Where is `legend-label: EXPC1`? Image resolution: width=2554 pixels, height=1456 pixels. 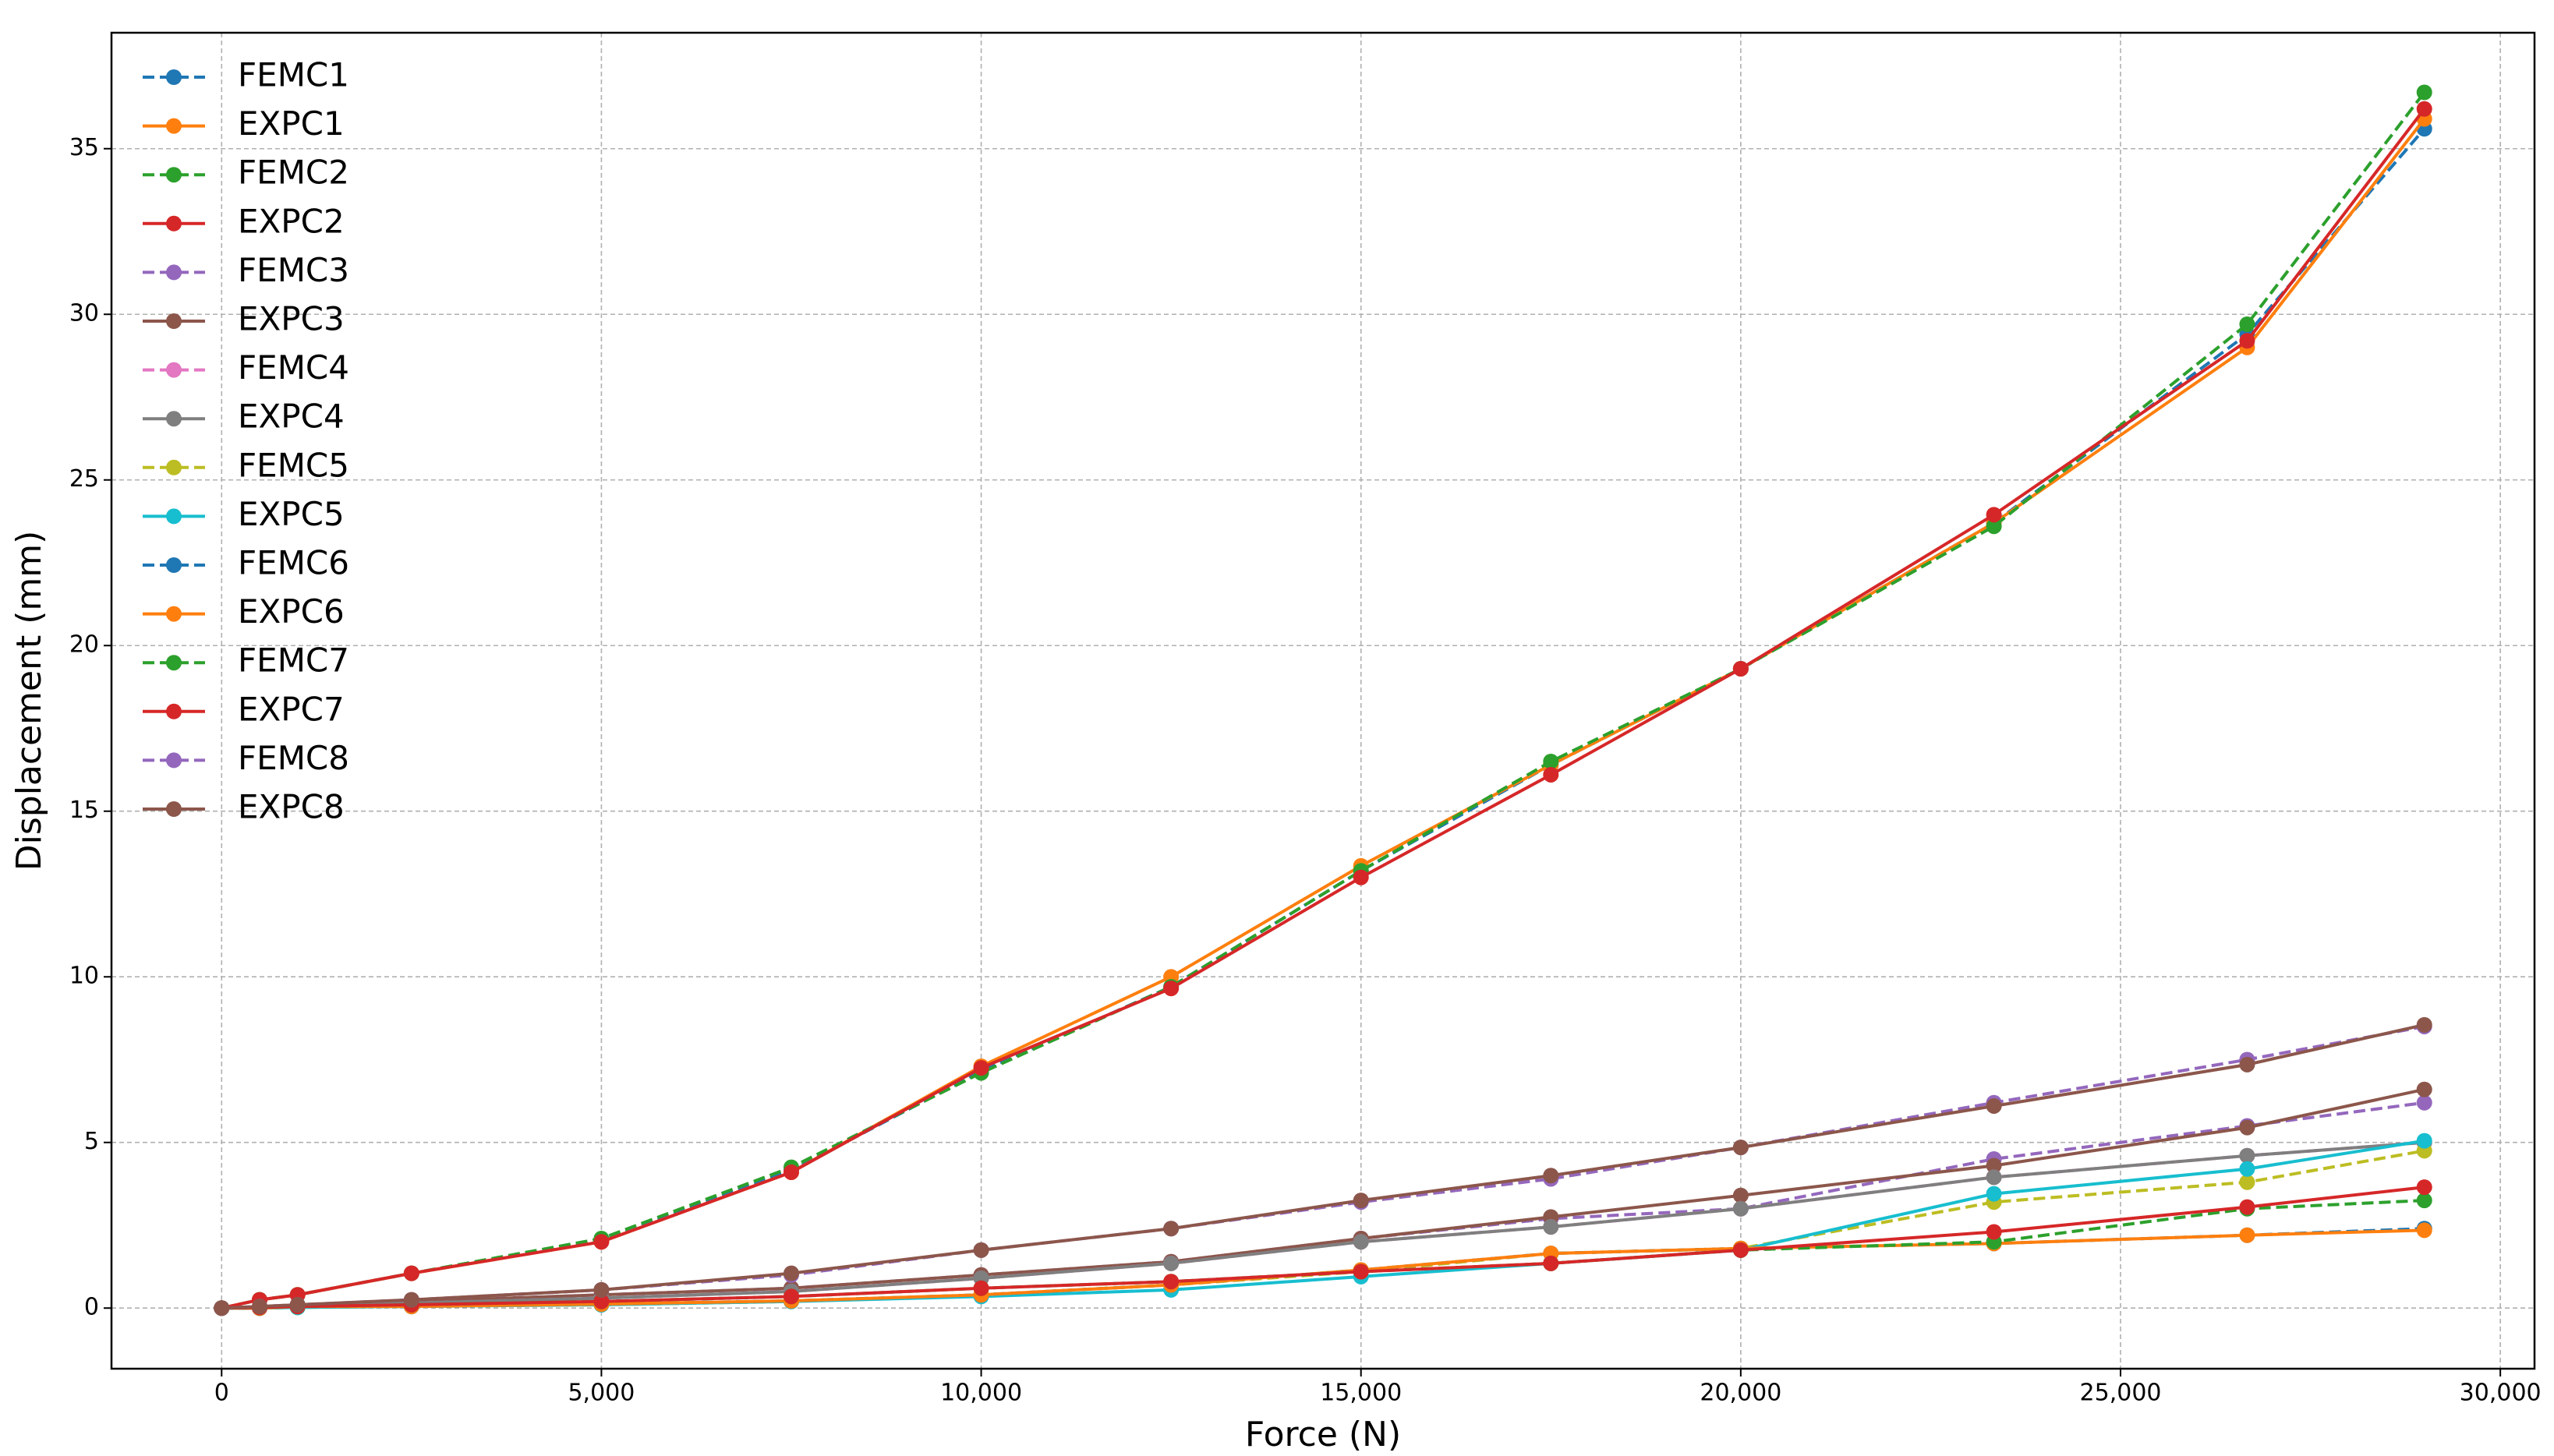
legend-label: EXPC1 is located at coordinates (291, 124).